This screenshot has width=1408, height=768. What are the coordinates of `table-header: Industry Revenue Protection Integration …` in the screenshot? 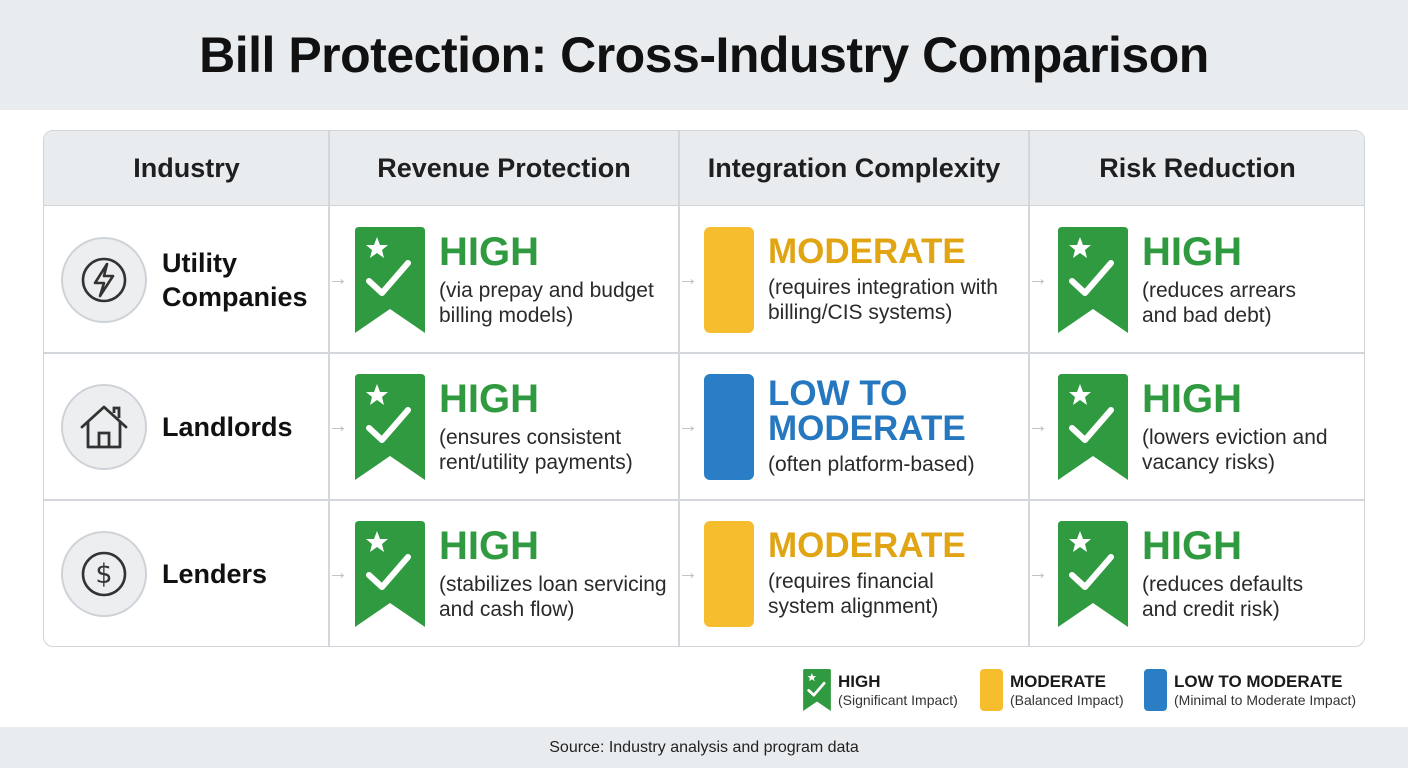 It's located at (704, 168).